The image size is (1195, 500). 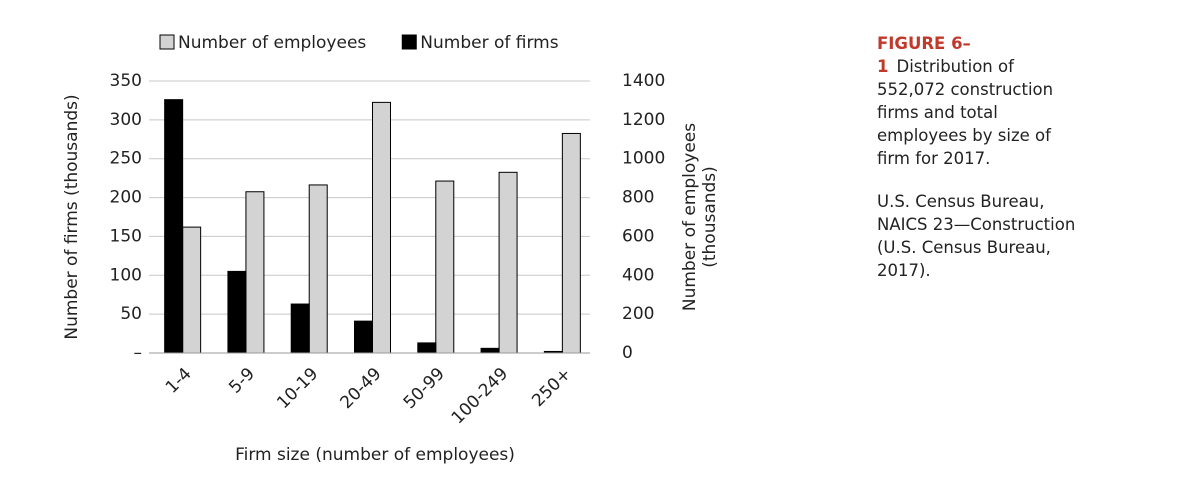 I want to click on x-tick-label: 20-49, so click(x=360, y=388).